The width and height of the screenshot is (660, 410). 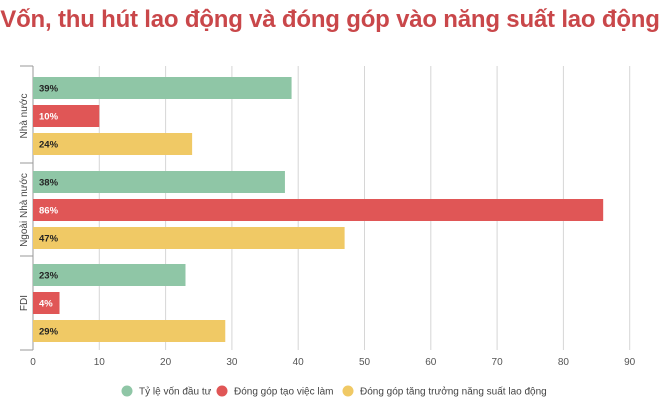 What do you see at coordinates (49, 276) in the screenshot?
I see `data-label: 23%` at bounding box center [49, 276].